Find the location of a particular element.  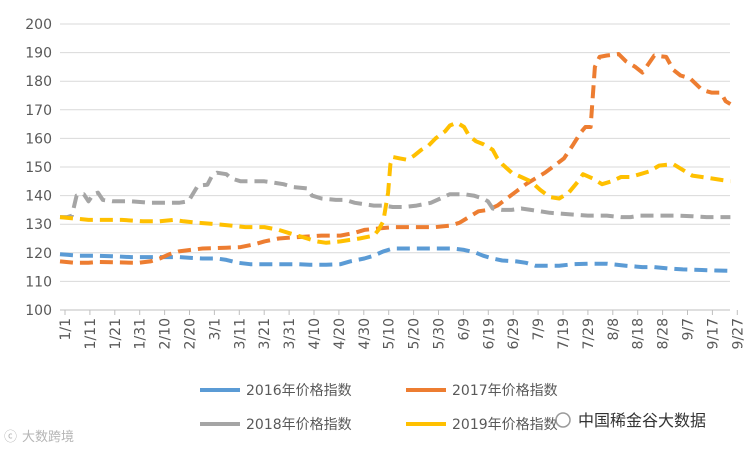

y-tick-label: 140 is located at coordinates (38, 197).